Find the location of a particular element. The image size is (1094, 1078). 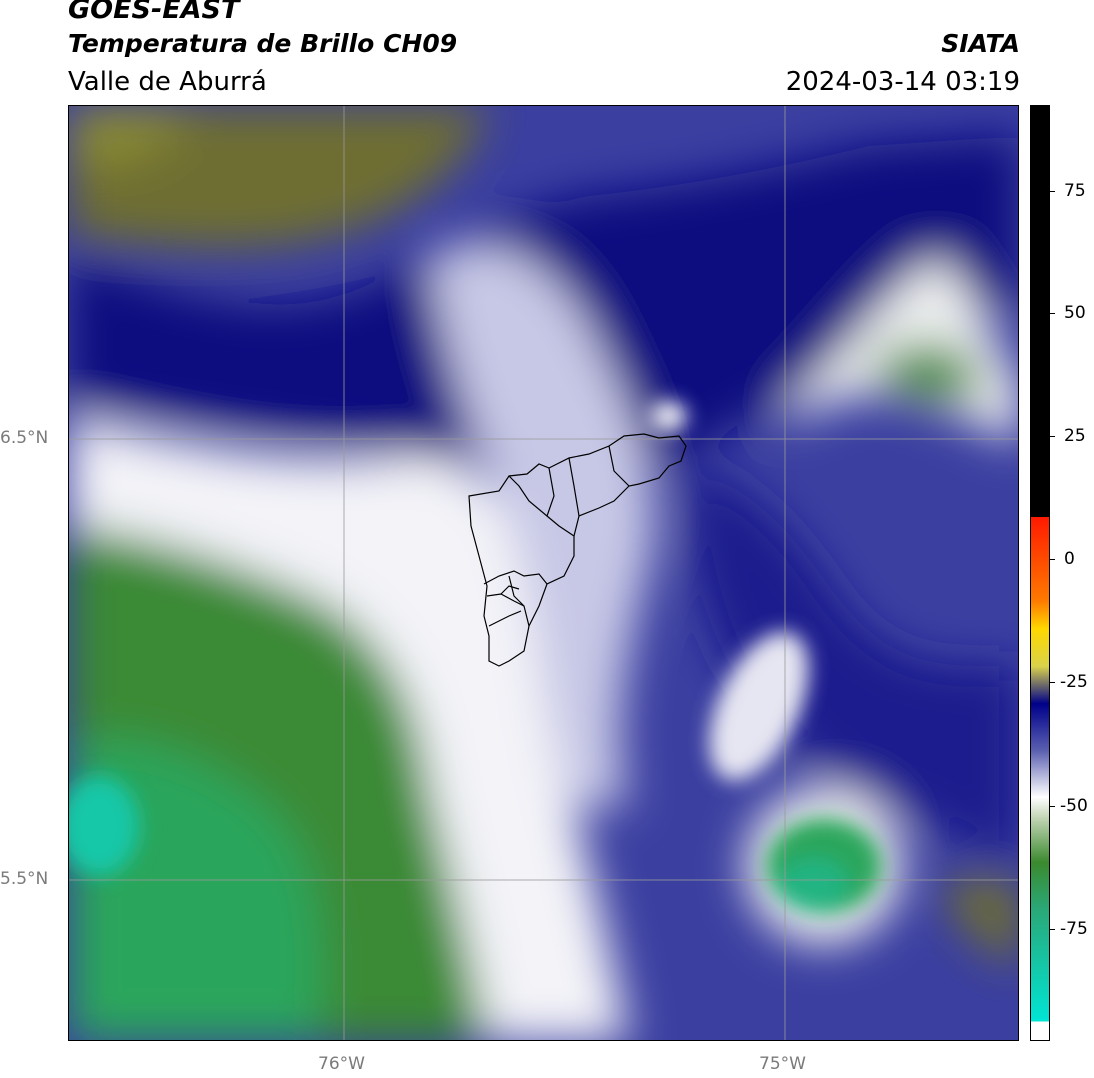

satellite-title: GOES-EAST is located at coordinates (154, 12).